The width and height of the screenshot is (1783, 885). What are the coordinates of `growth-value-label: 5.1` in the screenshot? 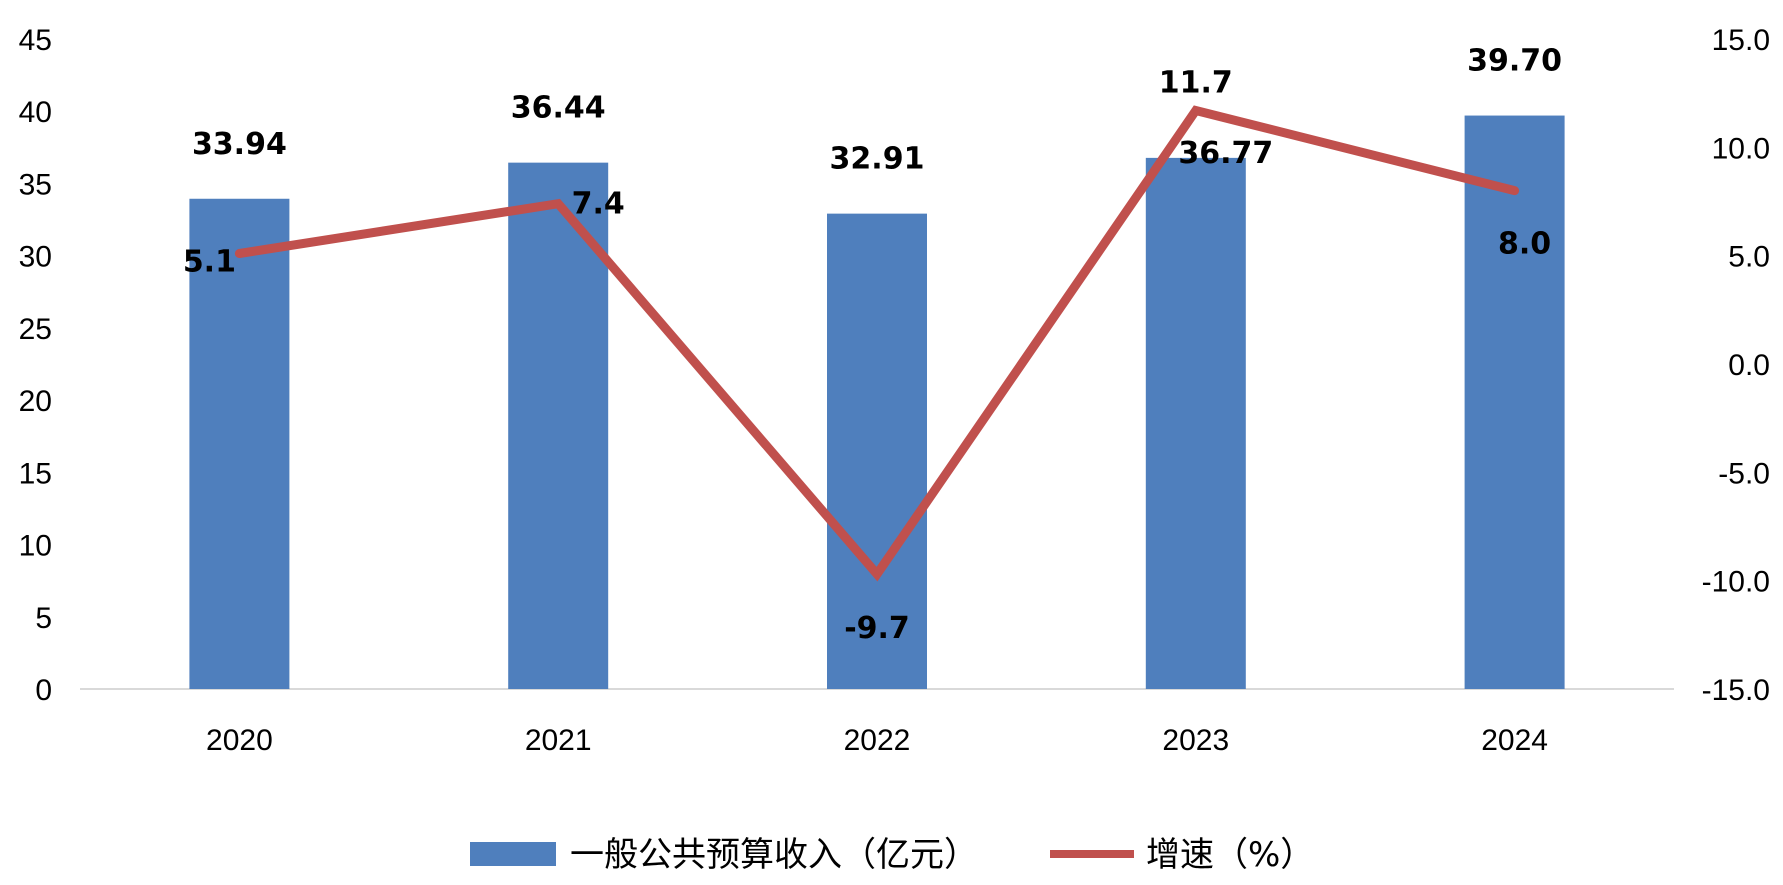 It's located at (209, 262).